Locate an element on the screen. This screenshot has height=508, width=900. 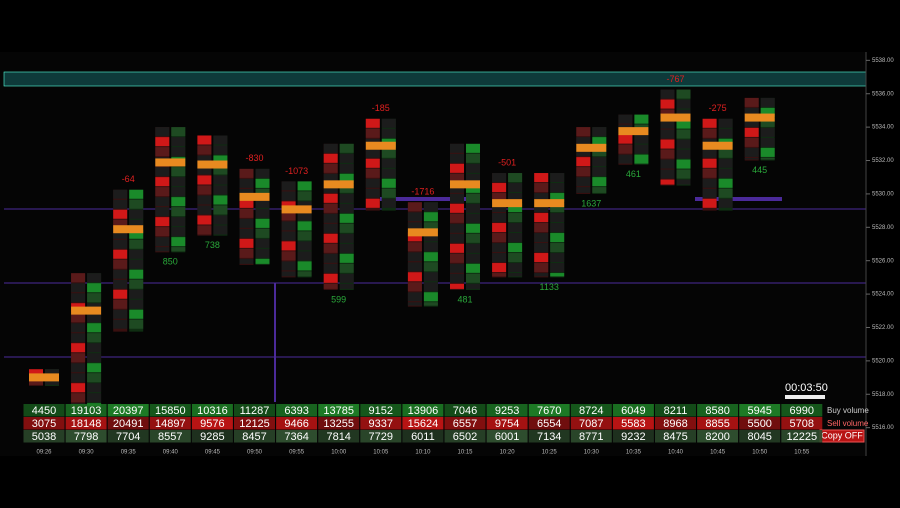
table-value: 19103 is located at coordinates (86, 411).